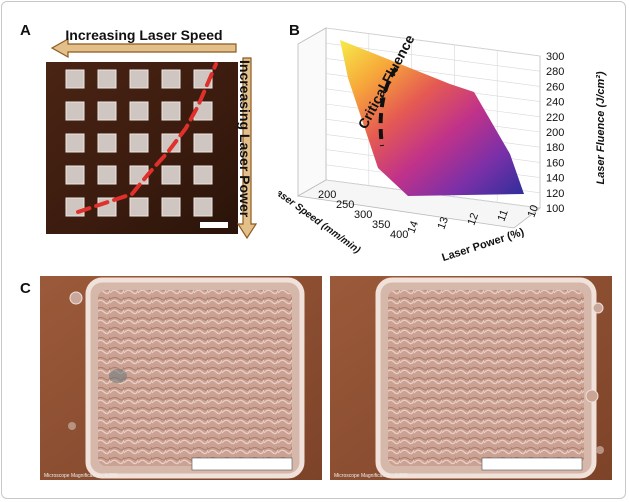  I want to click on panel-a-figure: Increasing Laser Speed, so click(152, 133).